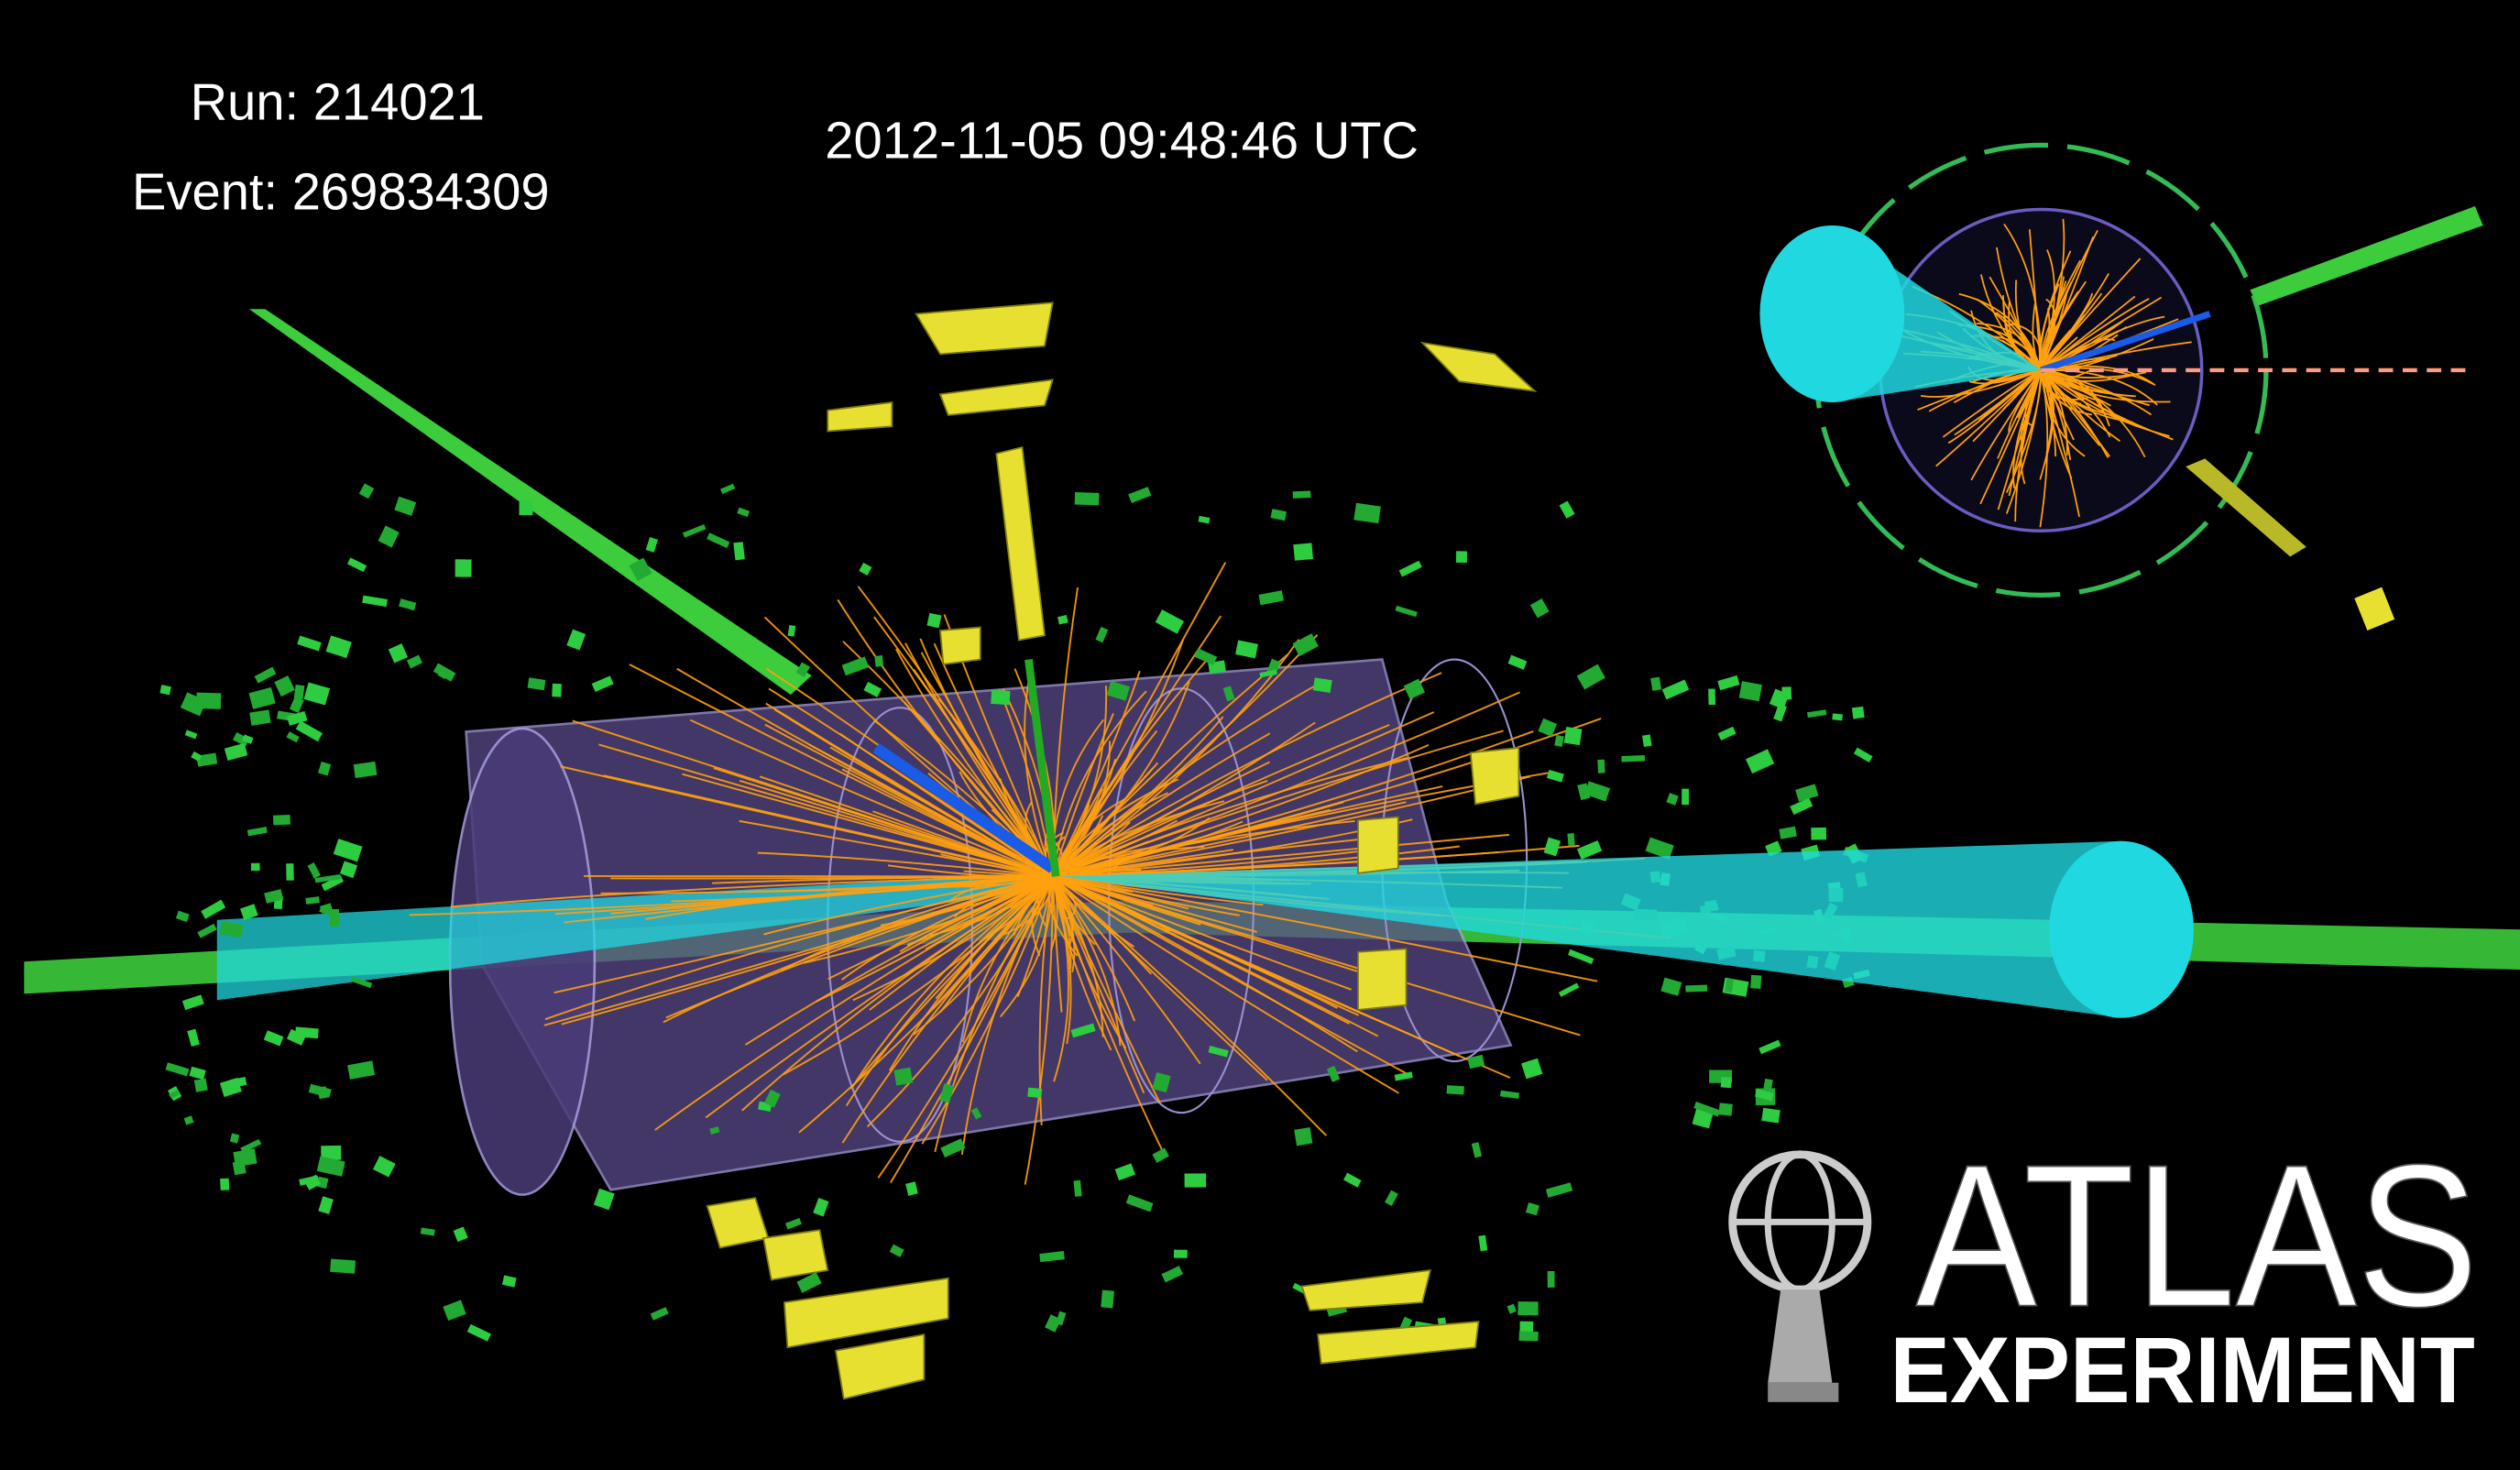  What do you see at coordinates (2121, 387) in the screenshot?
I see `end-view` at bounding box center [2121, 387].